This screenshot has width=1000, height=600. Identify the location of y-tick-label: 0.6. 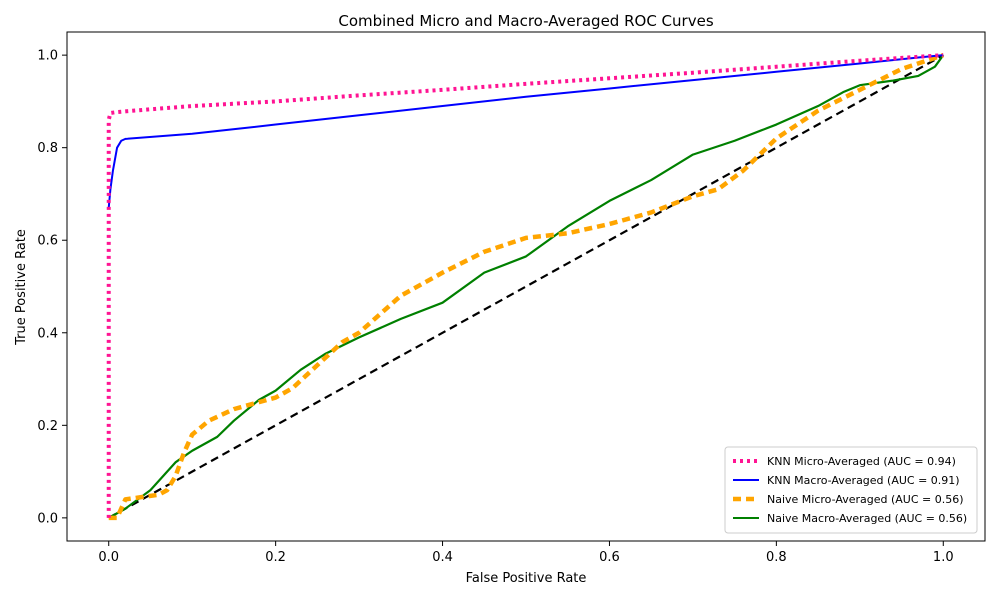
(47, 241).